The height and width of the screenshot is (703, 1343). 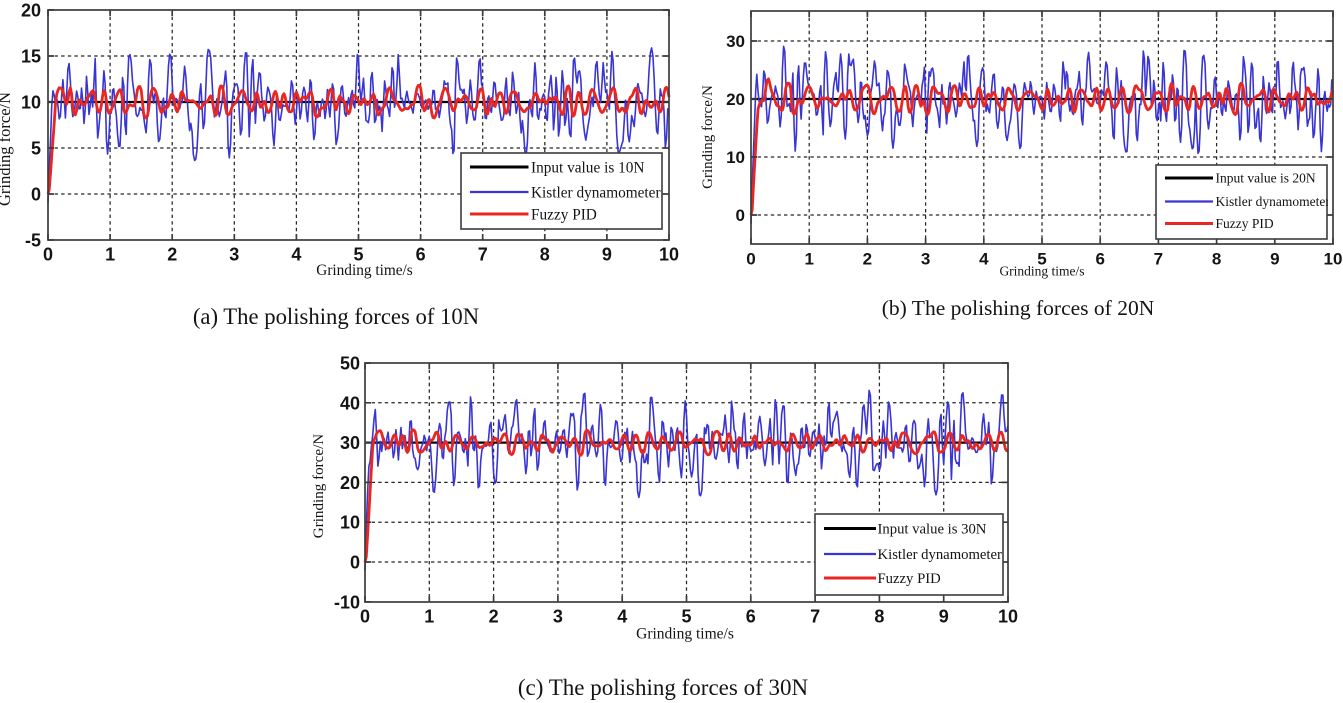 What do you see at coordinates (350, 364) in the screenshot?
I see `svg-text: 50` at bounding box center [350, 364].